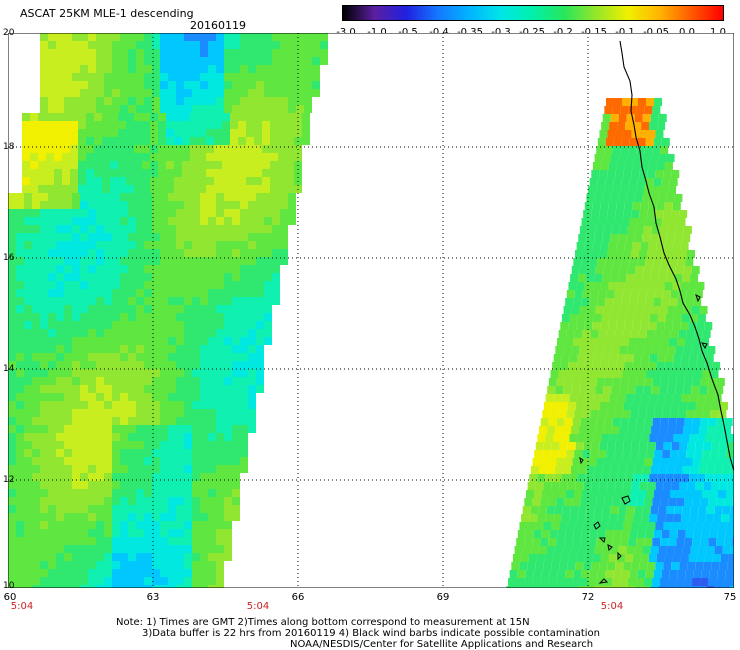 The height and width of the screenshot is (650, 740). I want to click on lon-label-60: 60, so click(10, 597).